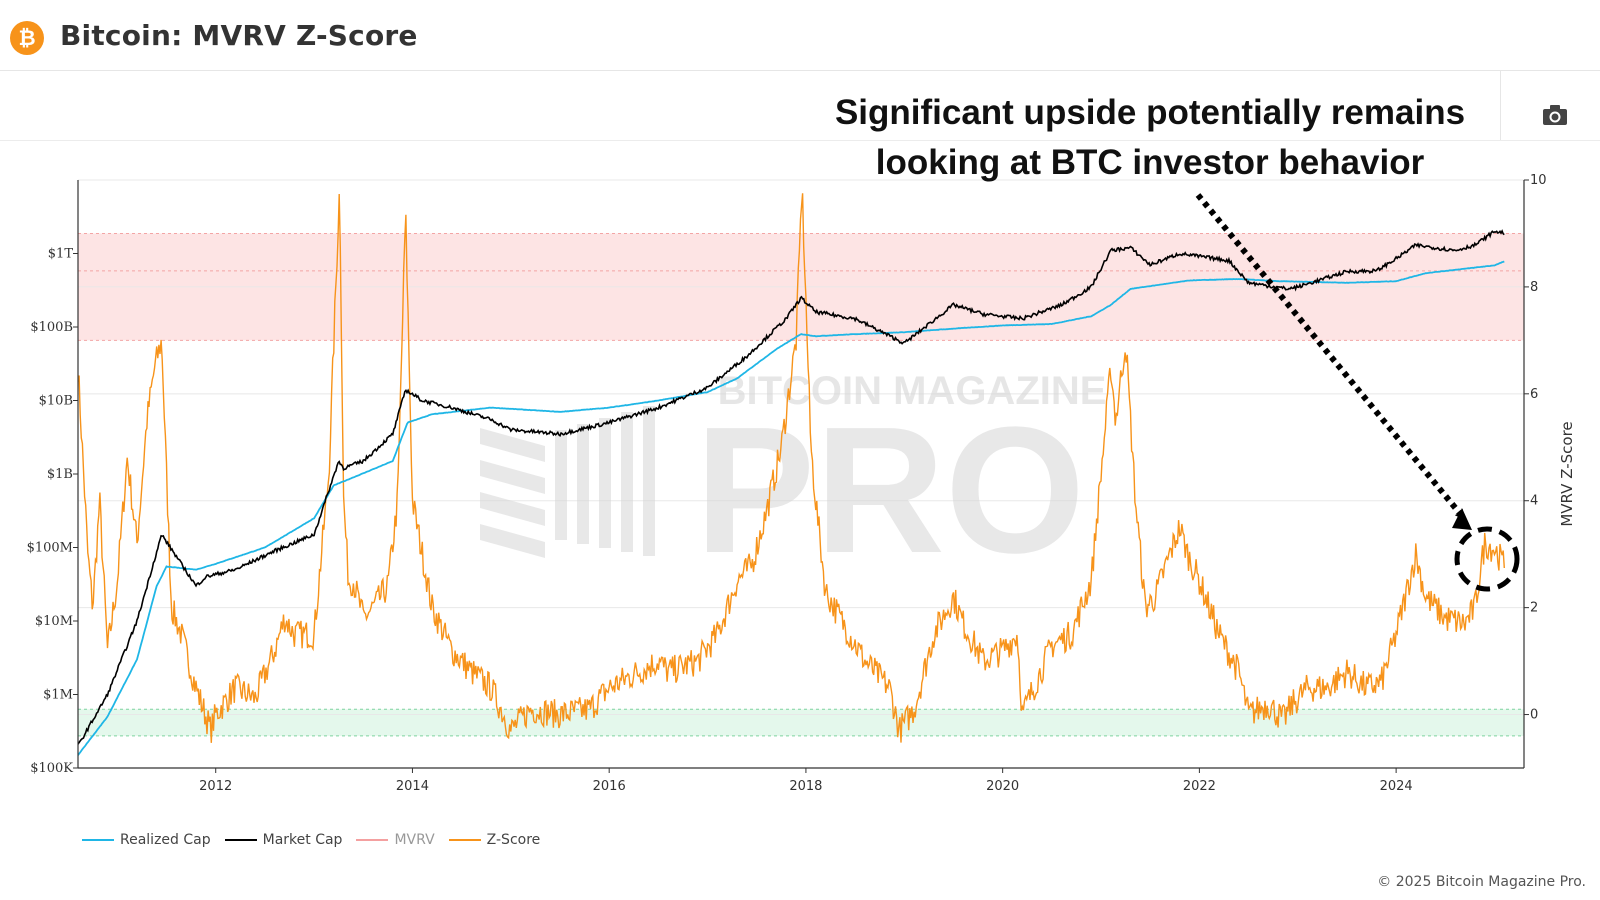  I want to click on chart-toolbar, so click(800, 105).